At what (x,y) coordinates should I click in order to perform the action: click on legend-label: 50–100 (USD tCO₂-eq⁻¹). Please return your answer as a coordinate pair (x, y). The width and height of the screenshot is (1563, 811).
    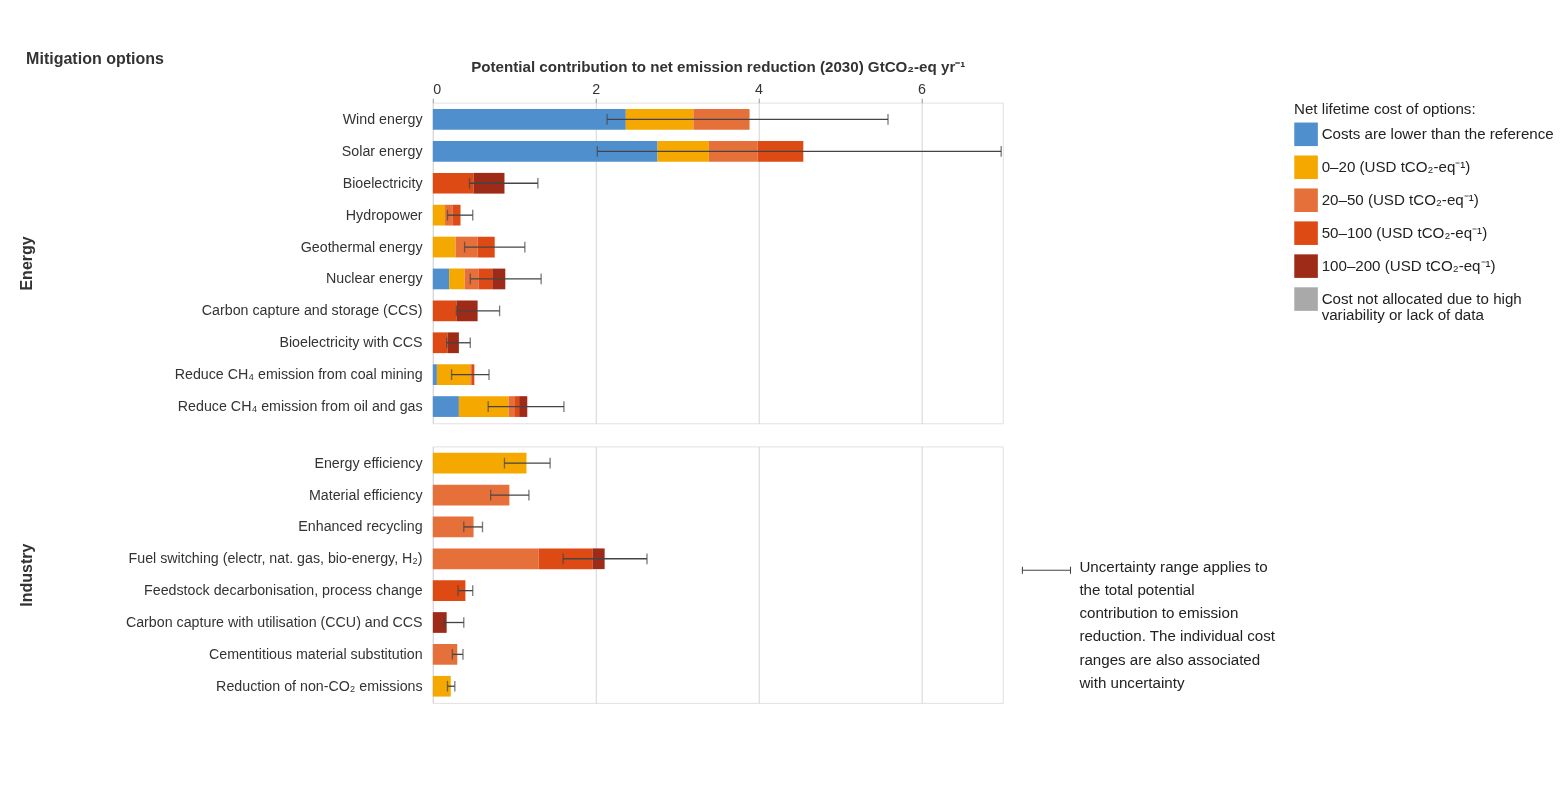
    Looking at the image, I should click on (1404, 232).